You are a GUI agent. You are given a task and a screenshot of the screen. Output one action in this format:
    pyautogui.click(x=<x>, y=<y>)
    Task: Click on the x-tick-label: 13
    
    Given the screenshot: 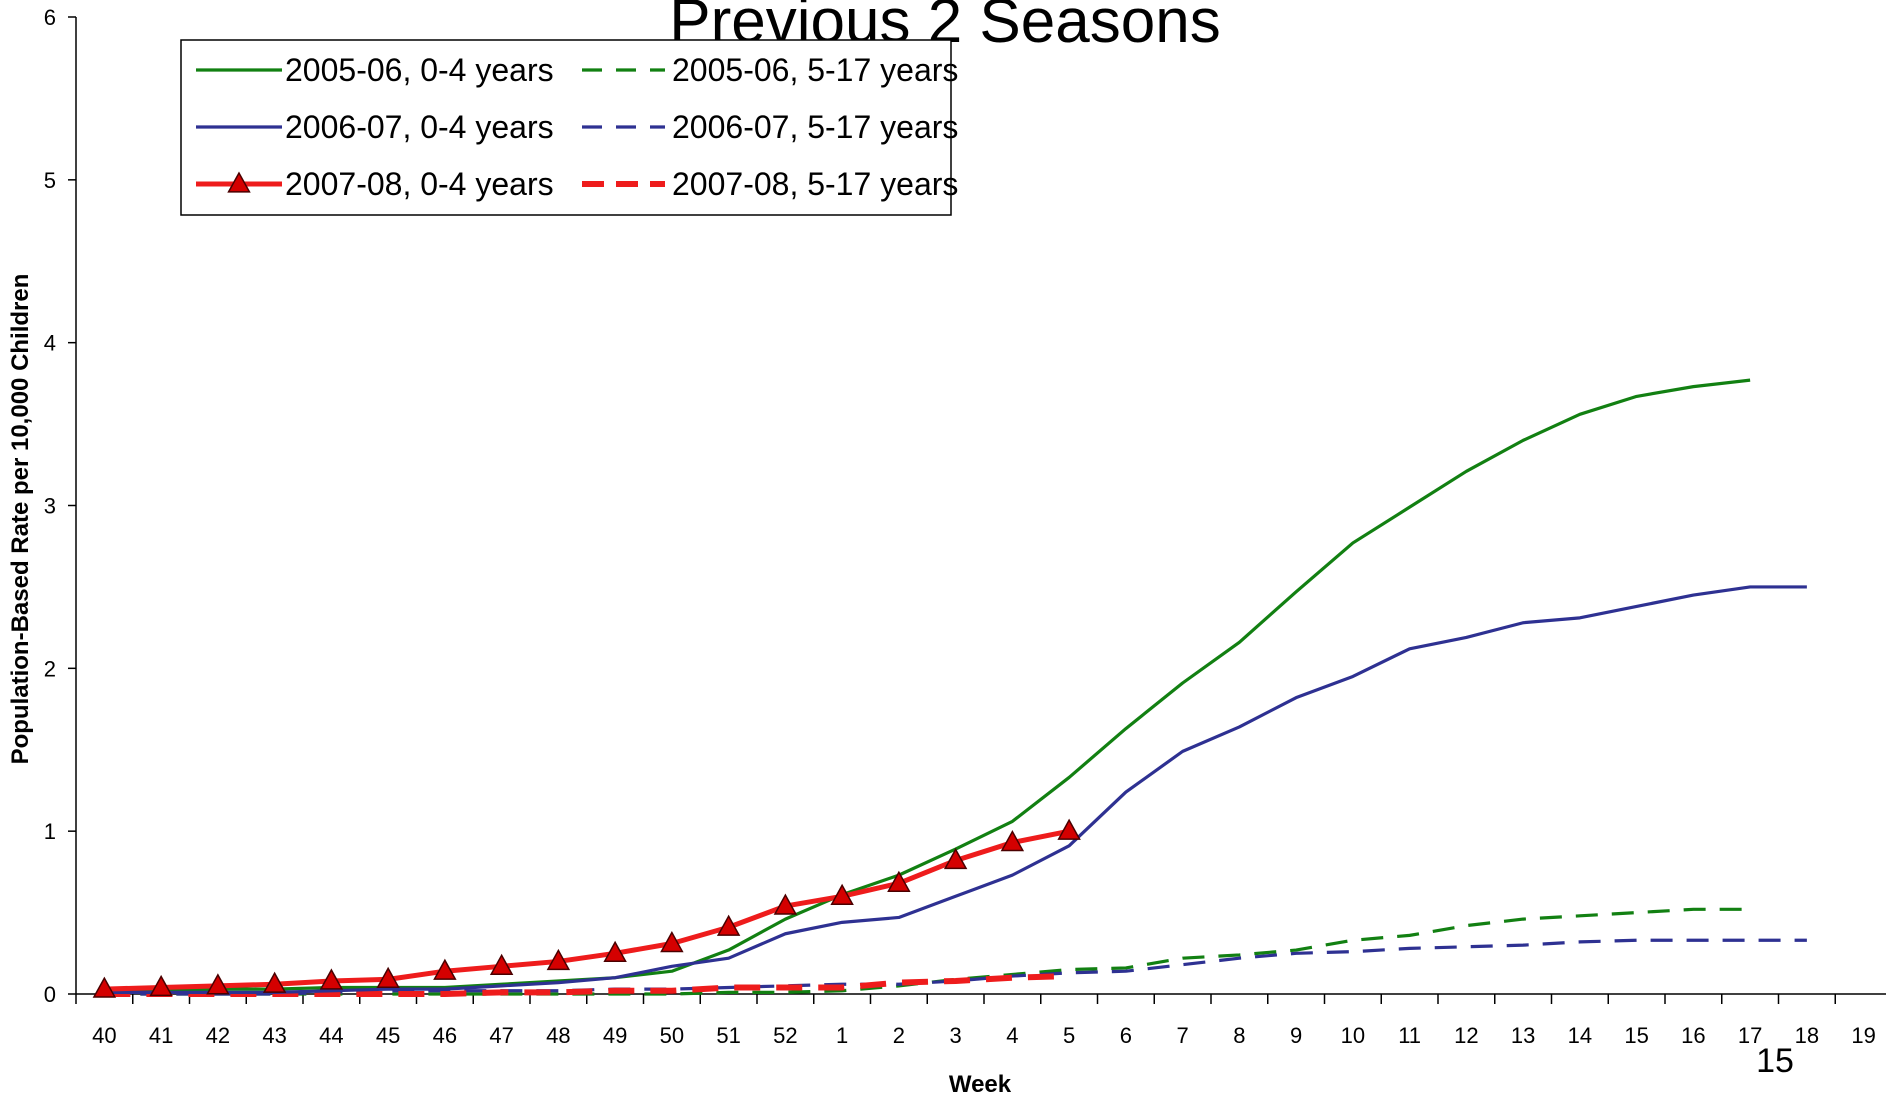 What is the action you would take?
    pyautogui.click(x=1523, y=1035)
    